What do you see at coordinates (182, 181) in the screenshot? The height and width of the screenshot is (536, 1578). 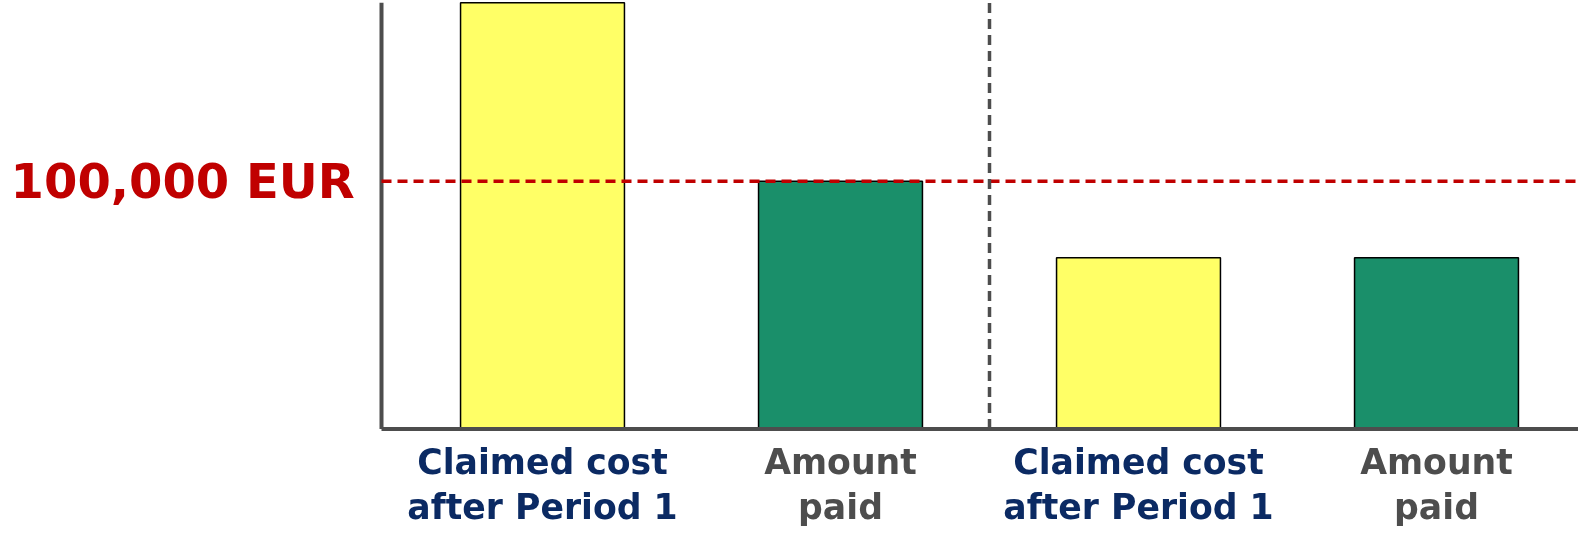 I see `ref-line-label: 100,000 EUR` at bounding box center [182, 181].